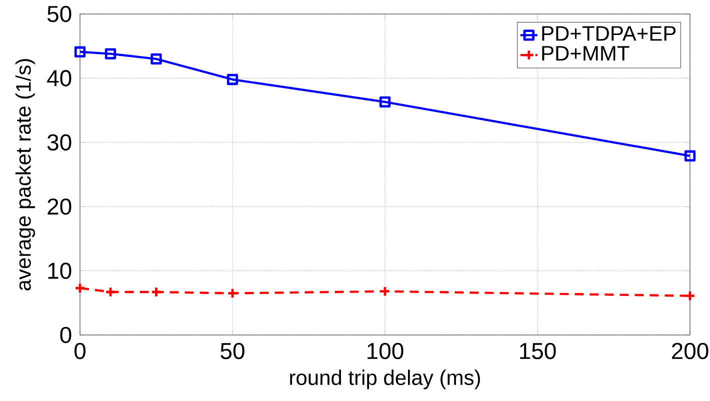 The width and height of the screenshot is (710, 401). What do you see at coordinates (385, 380) in the screenshot?
I see `x-axis-title: round trip delay (ms)` at bounding box center [385, 380].